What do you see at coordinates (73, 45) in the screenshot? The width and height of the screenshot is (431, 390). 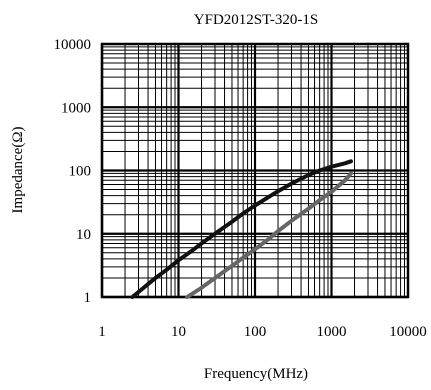 I see `y-tick-label: 10000` at bounding box center [73, 45].